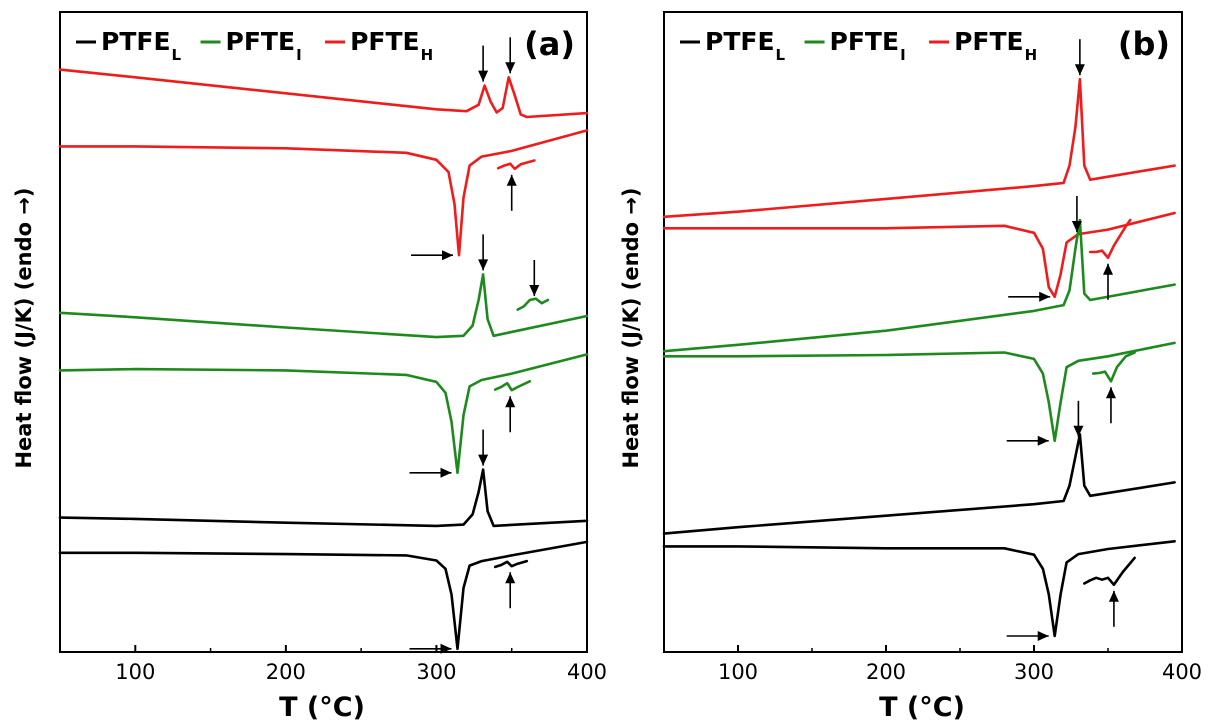 This screenshot has height=724, width=1216. What do you see at coordinates (299, 55) in the screenshot?
I see `legend-sub-a-1: I` at bounding box center [299, 55].